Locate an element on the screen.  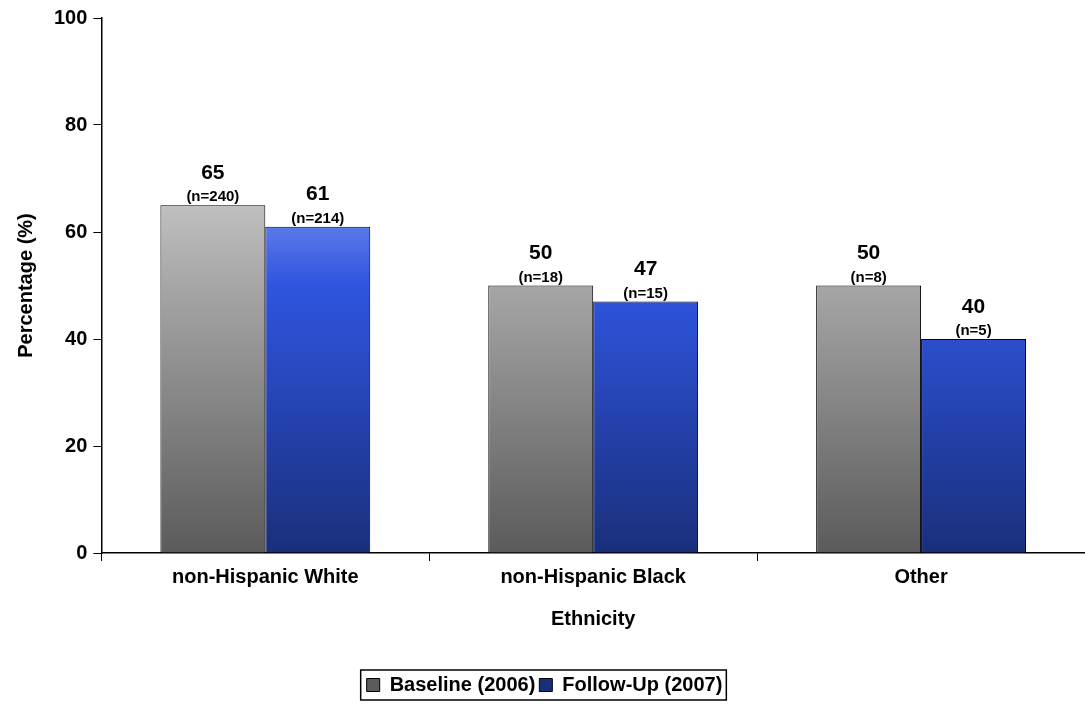
data-label: 65 (n=240) is located at coordinates (213, 182).